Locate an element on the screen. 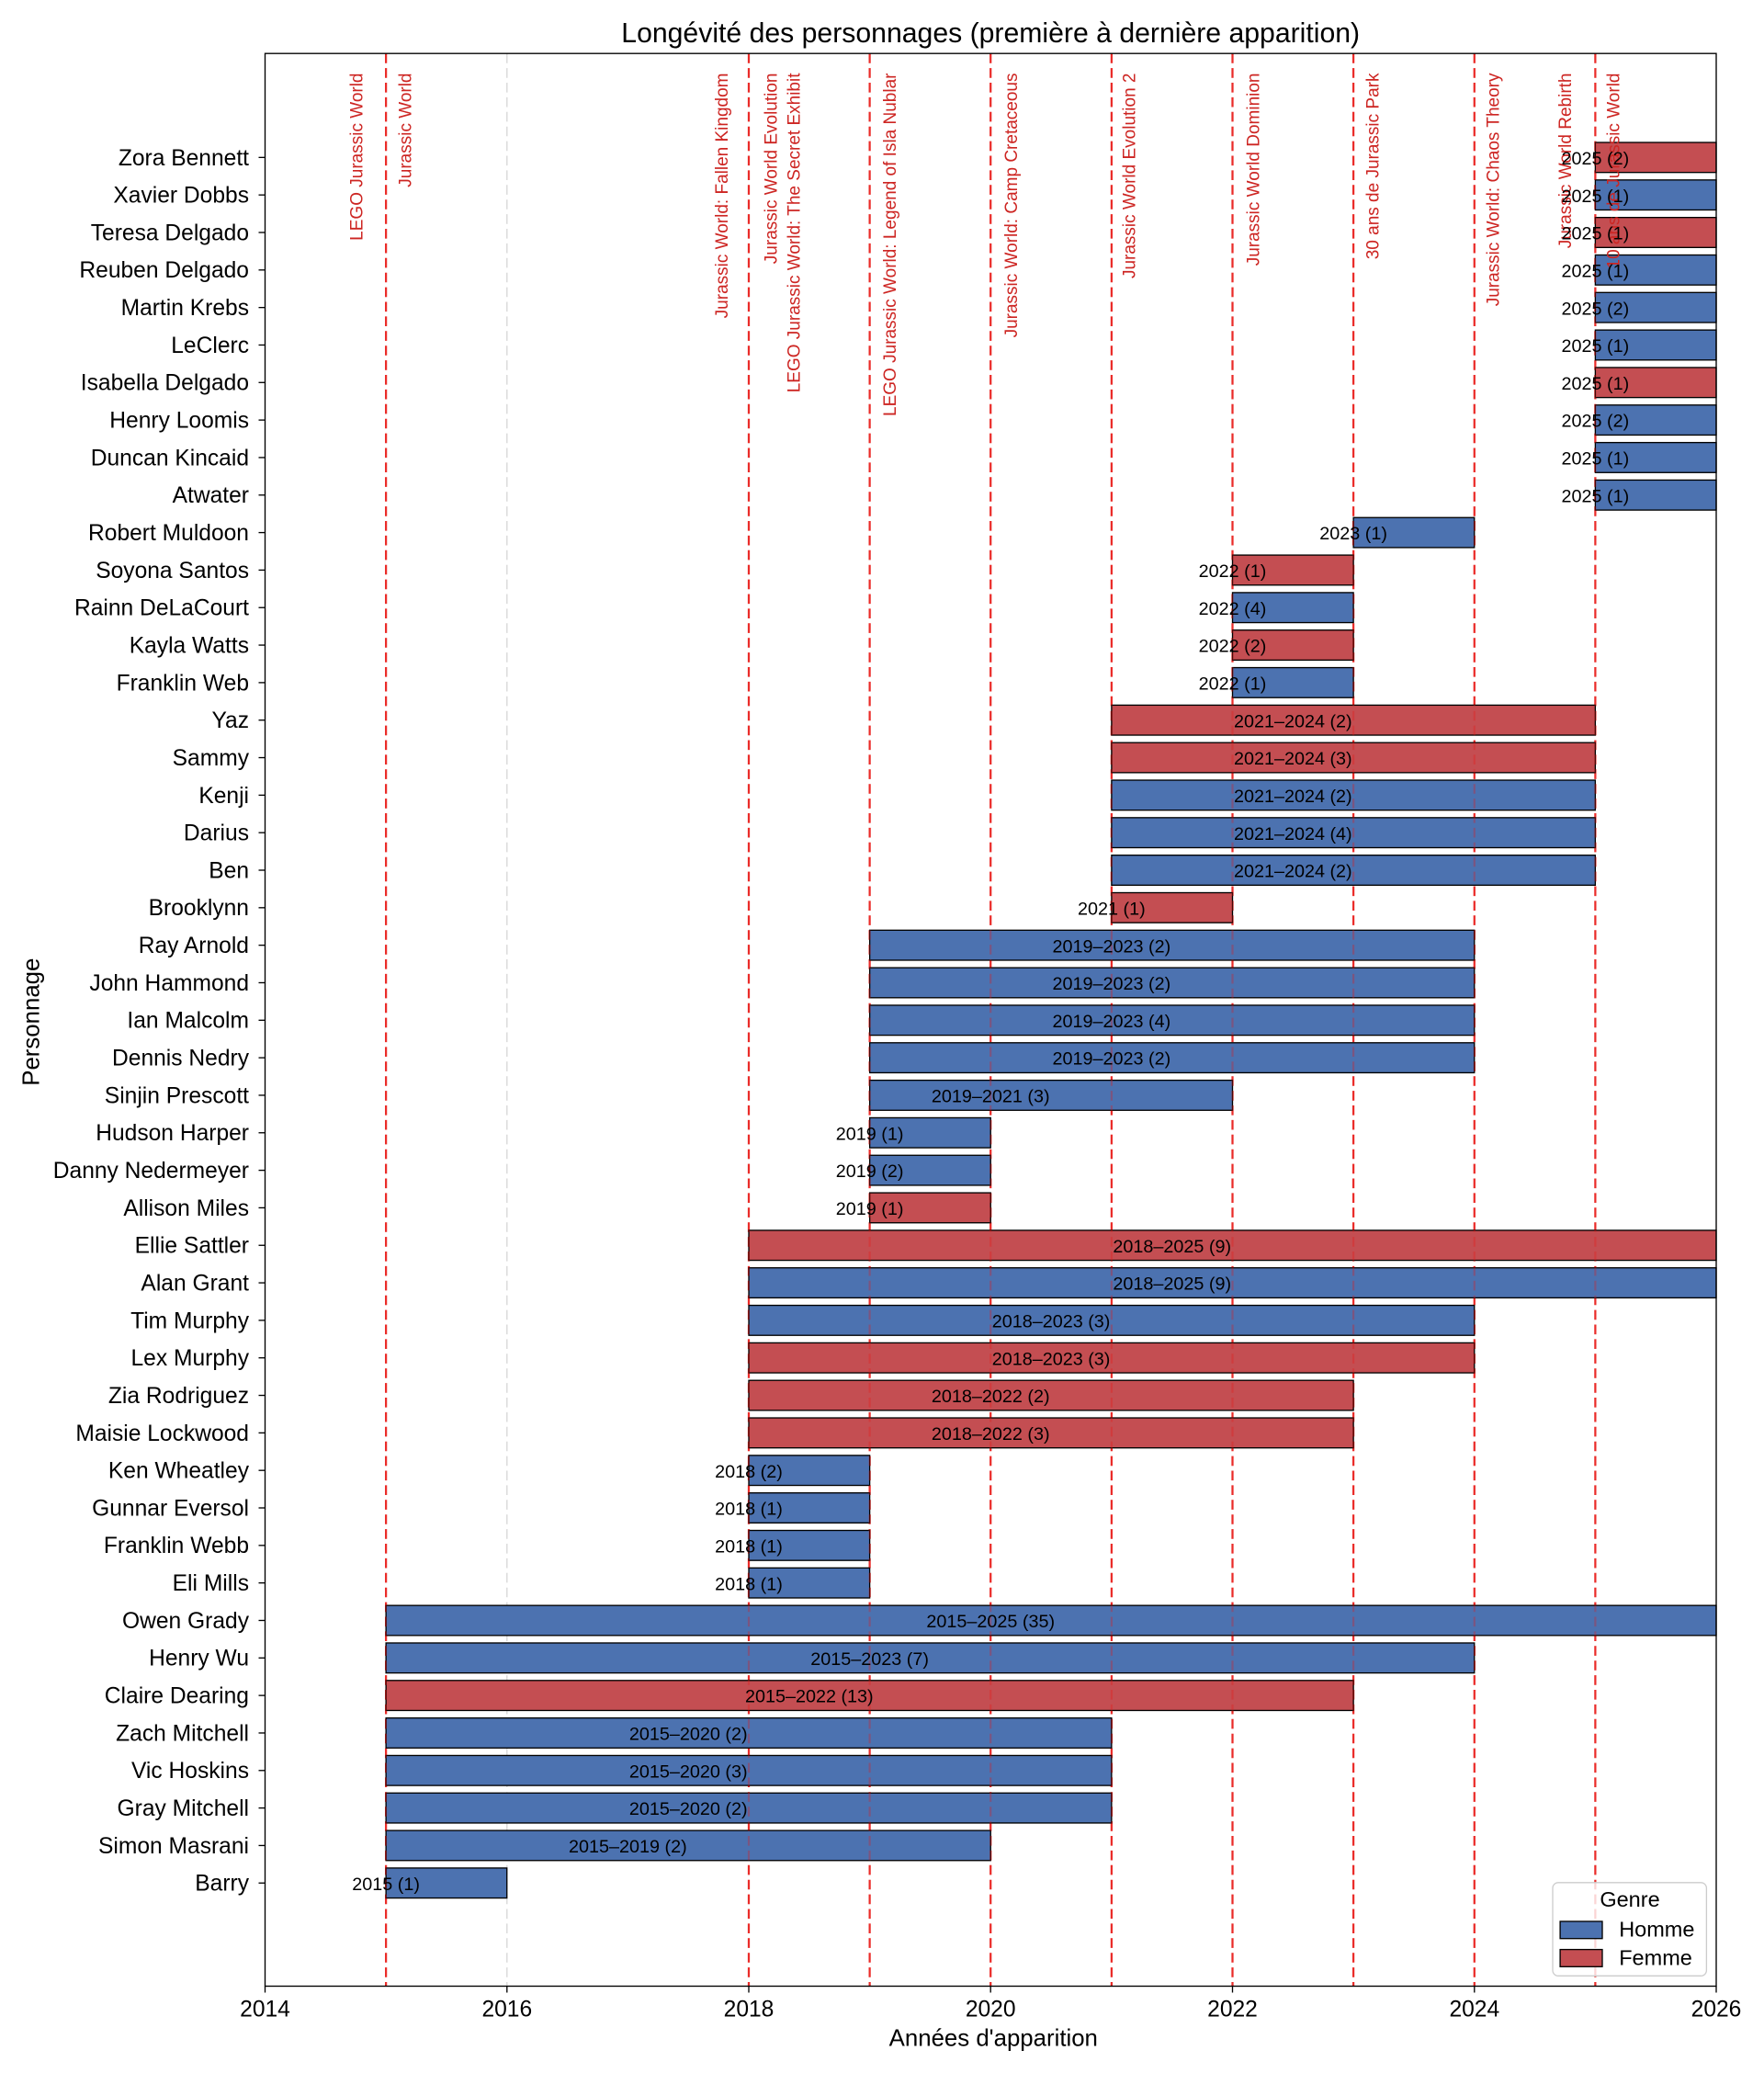 This screenshot has height=2073, width=1764. svg-text: Jurassic World Rebirth is located at coordinates (1566, 161).